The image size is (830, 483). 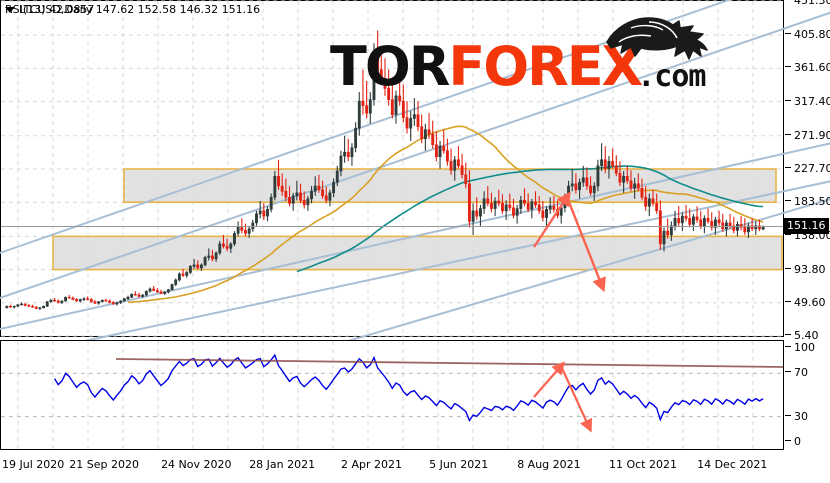 I want to click on moving-average-teal, so click(x=530, y=219).